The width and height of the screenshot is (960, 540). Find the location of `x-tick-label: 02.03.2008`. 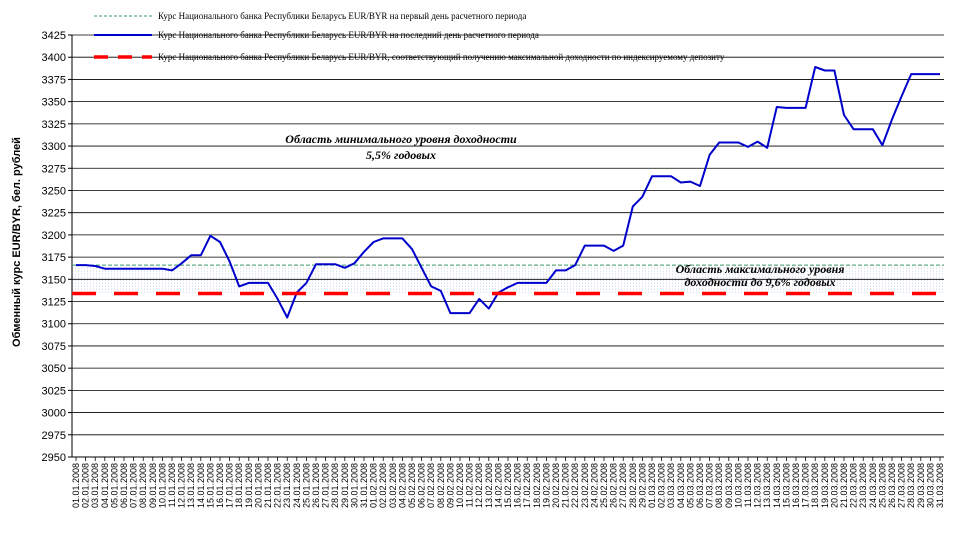

x-tick-label: 02.03.2008 is located at coordinates (662, 485).